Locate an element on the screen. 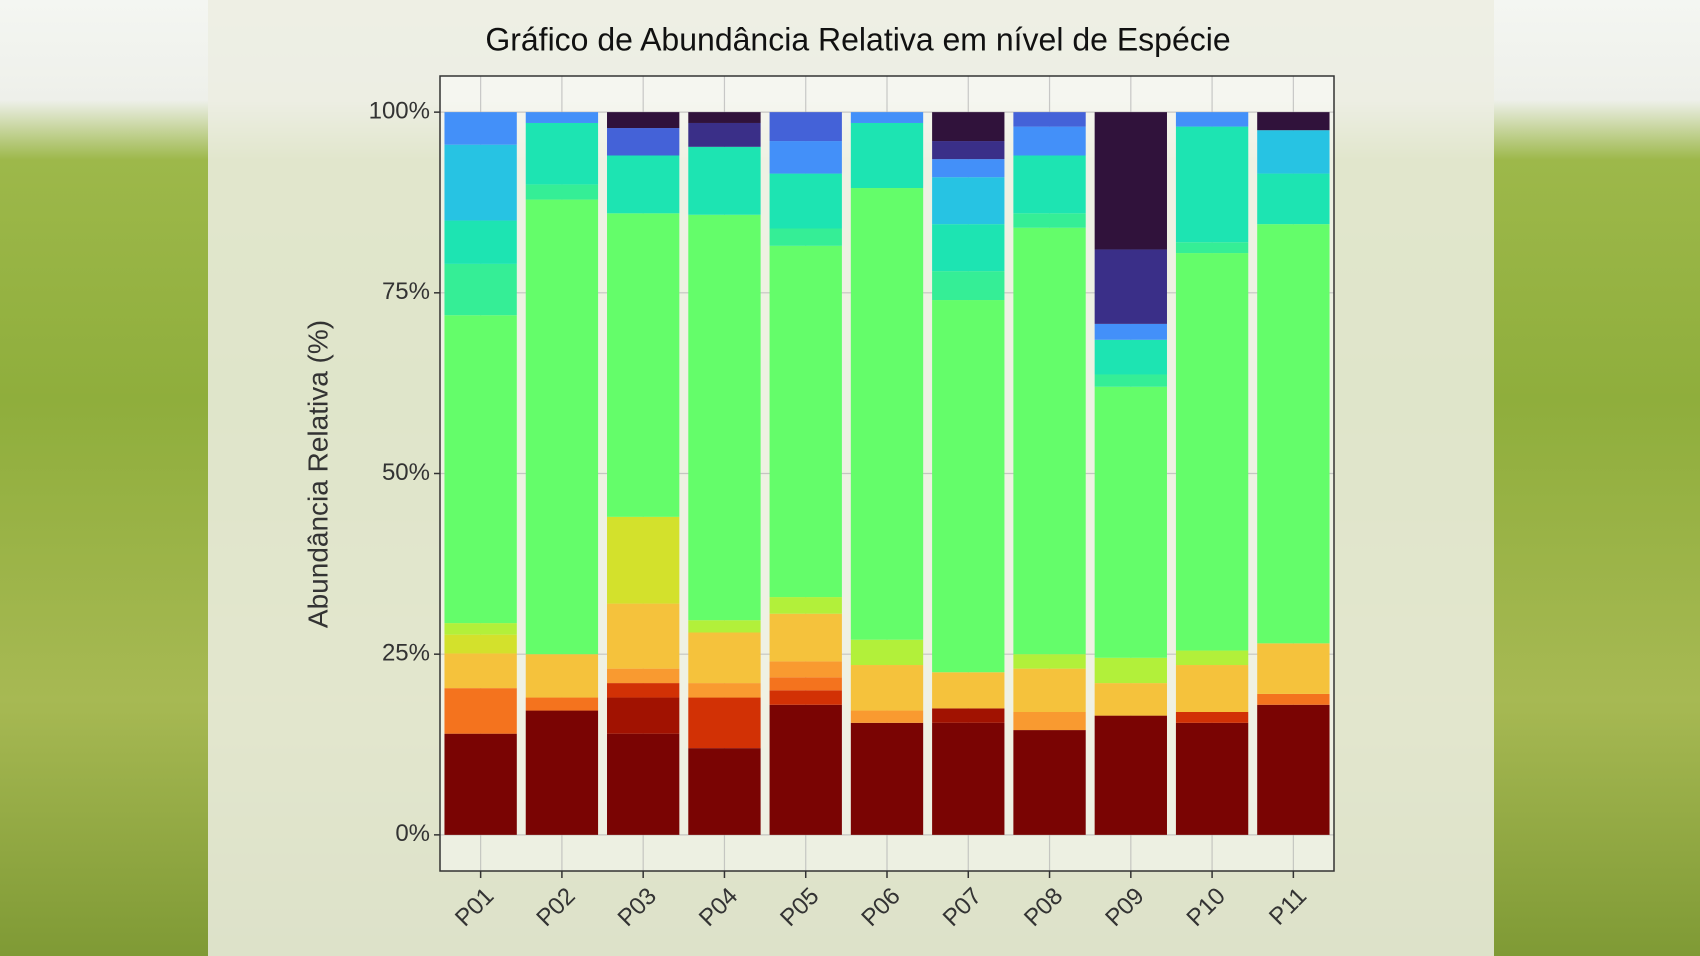  x-tick-label: P06 is located at coordinates (880, 907).